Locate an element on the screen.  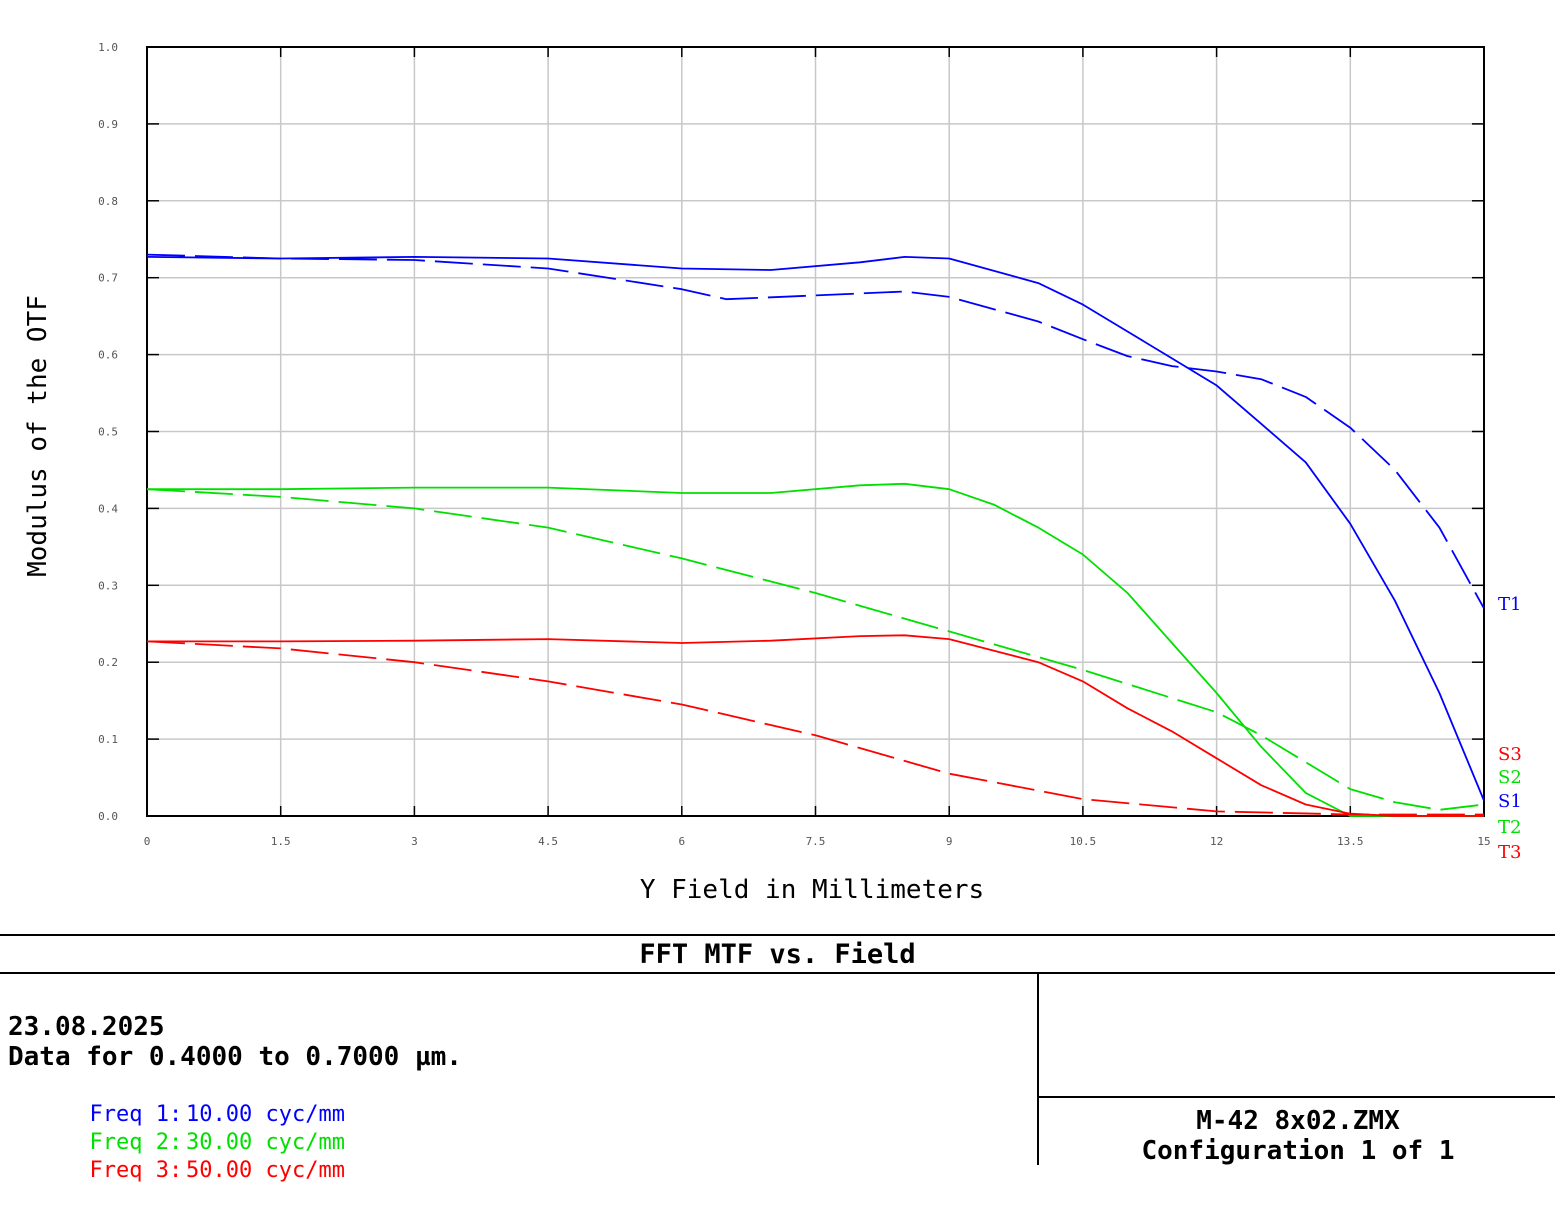
end-label-s1: S1 is located at coordinates (1510, 801).